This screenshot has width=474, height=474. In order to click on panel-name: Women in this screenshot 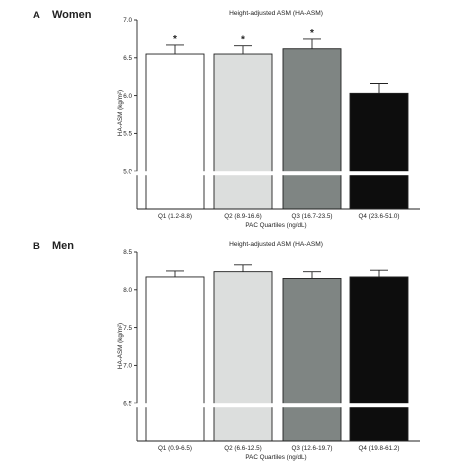, I will do `click(72, 15)`.